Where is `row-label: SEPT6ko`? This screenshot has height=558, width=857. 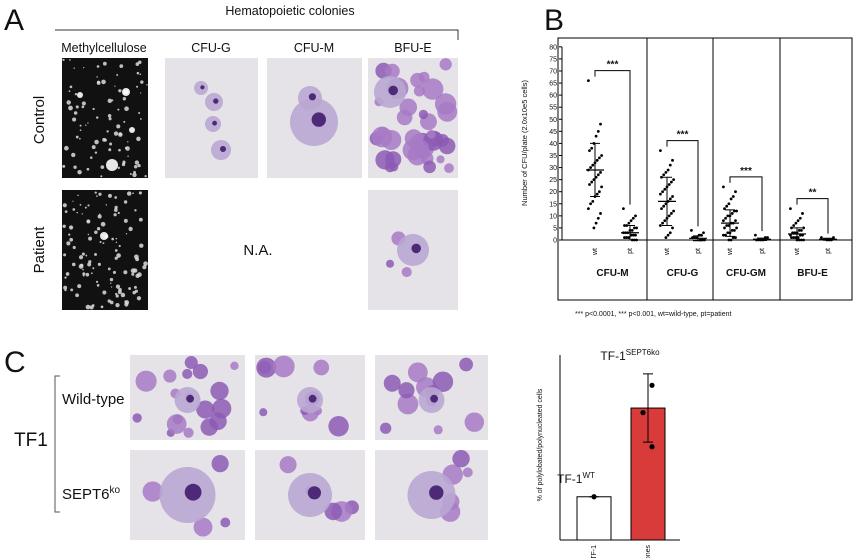 row-label: SEPT6ko is located at coordinates (91, 494).